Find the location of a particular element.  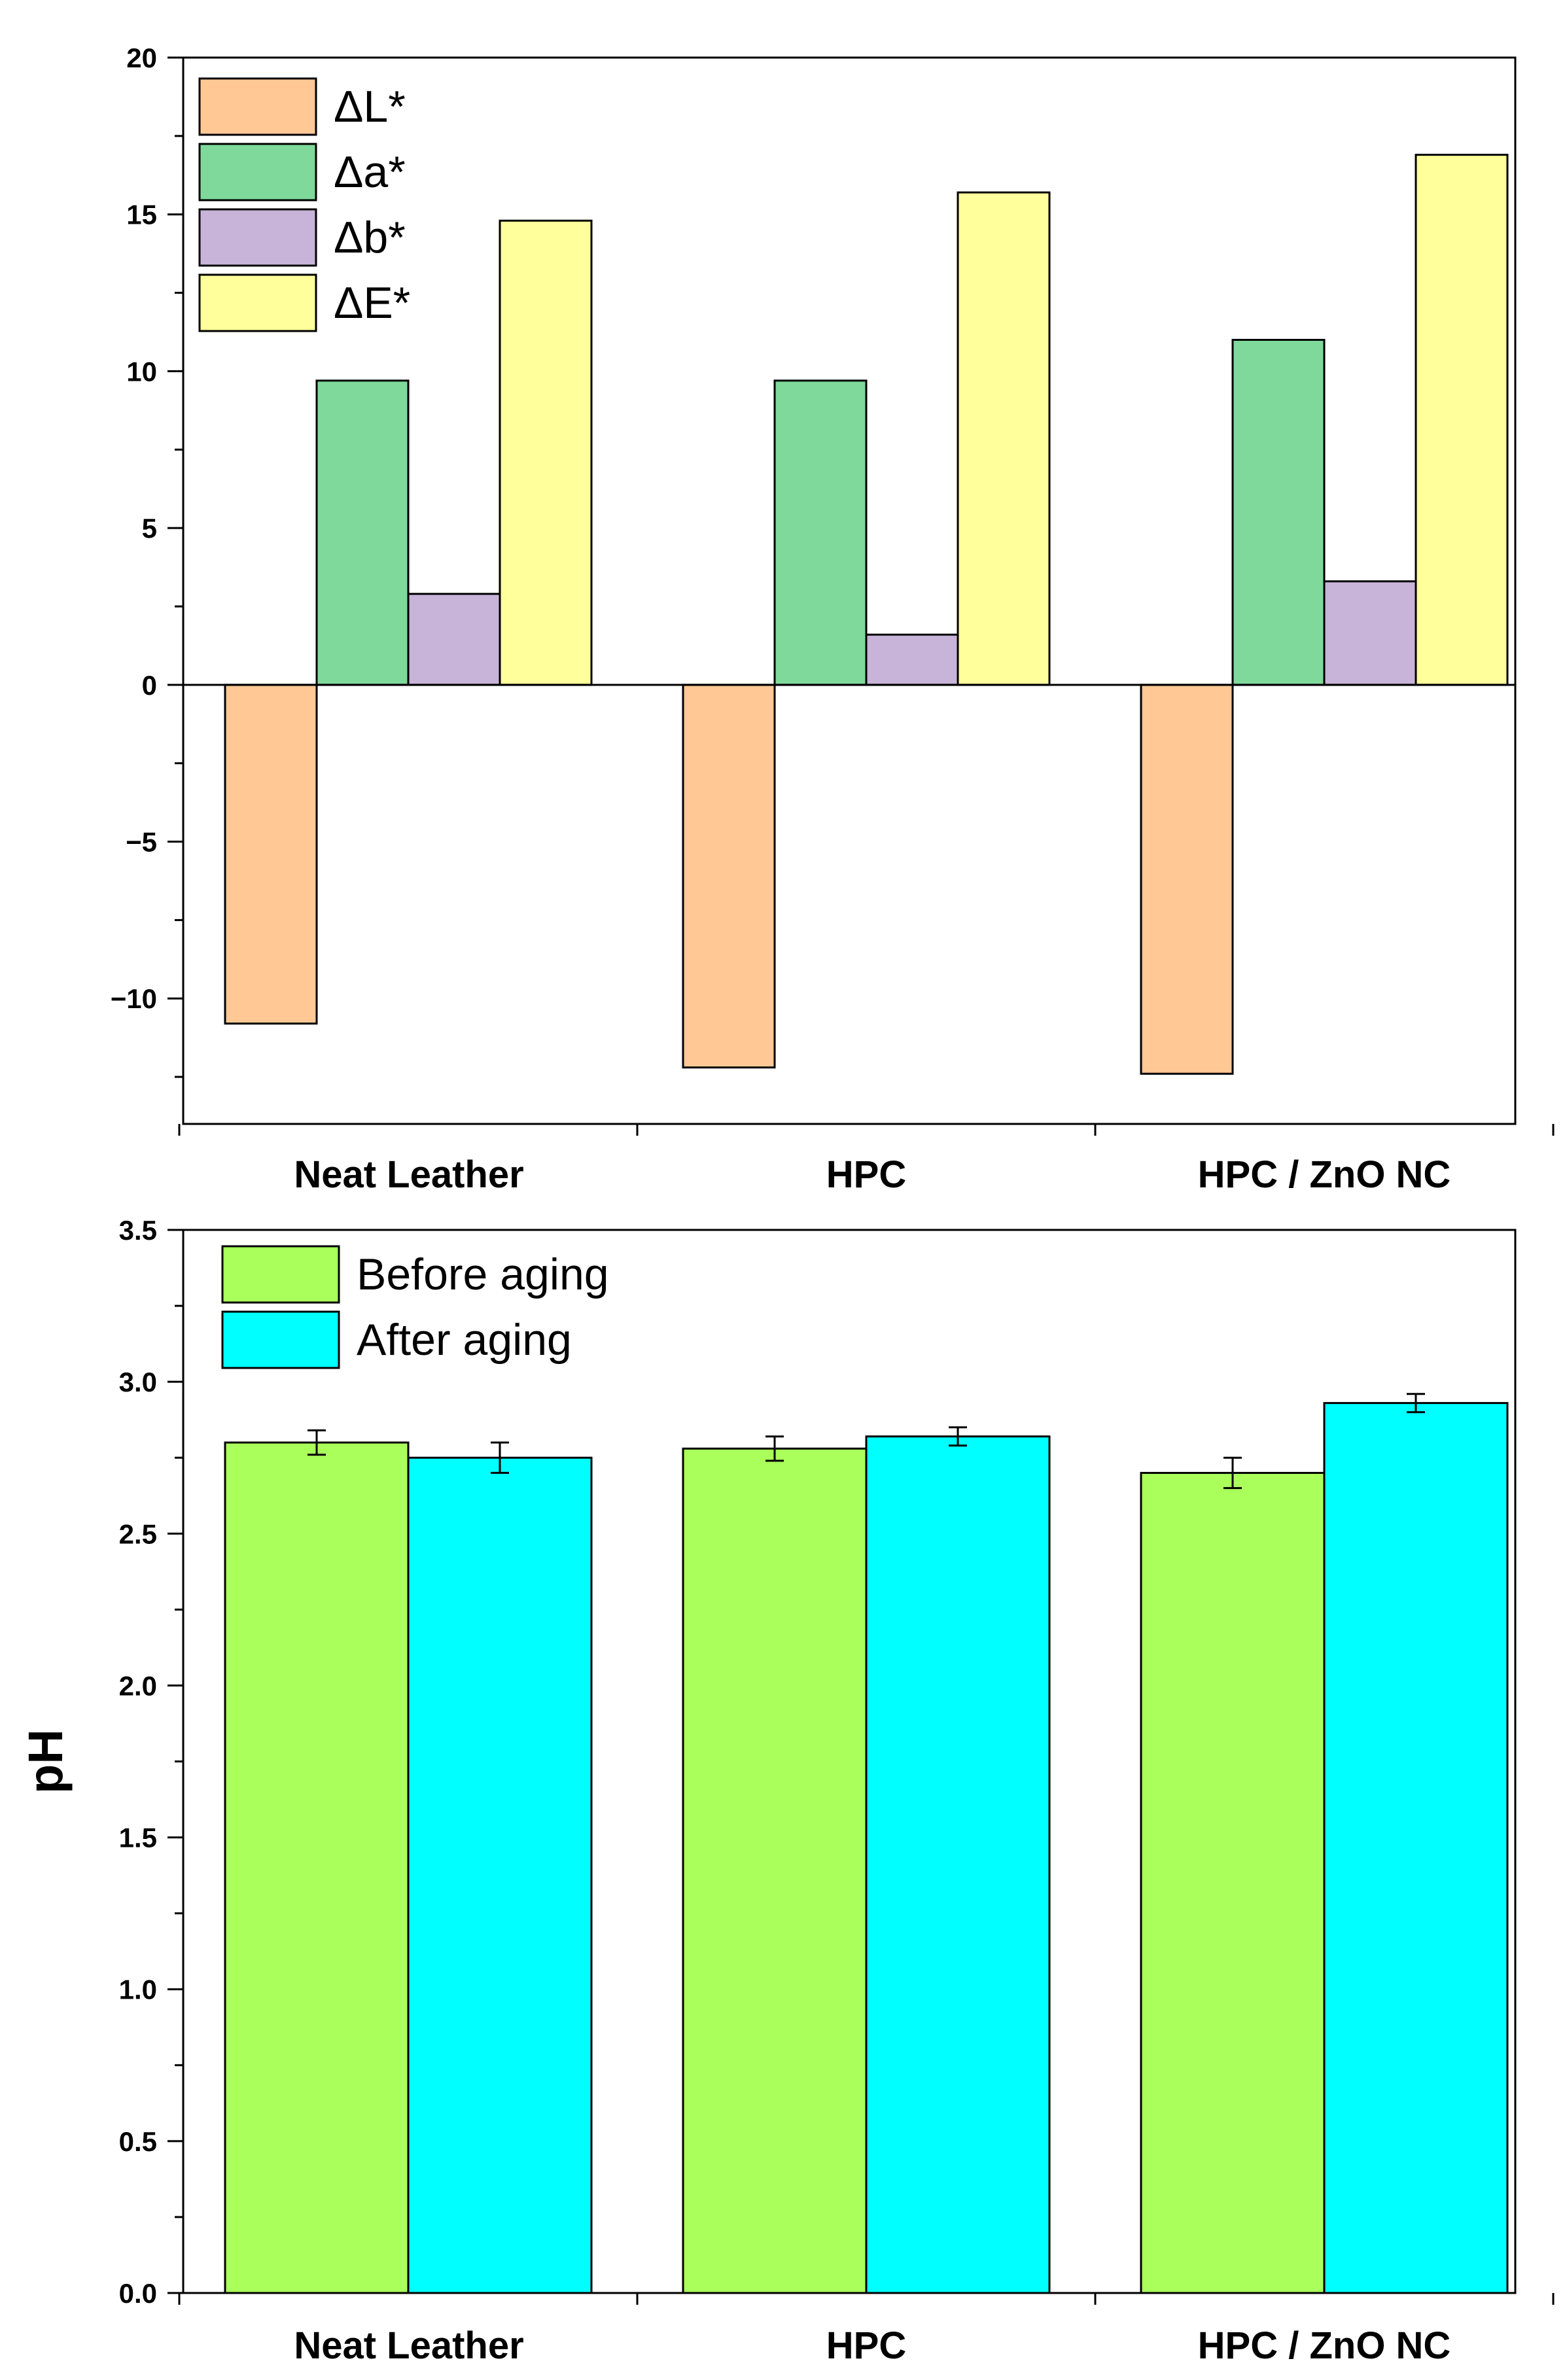

color-difference-bar-l-hpc-zno-nc is located at coordinates (1187, 879).